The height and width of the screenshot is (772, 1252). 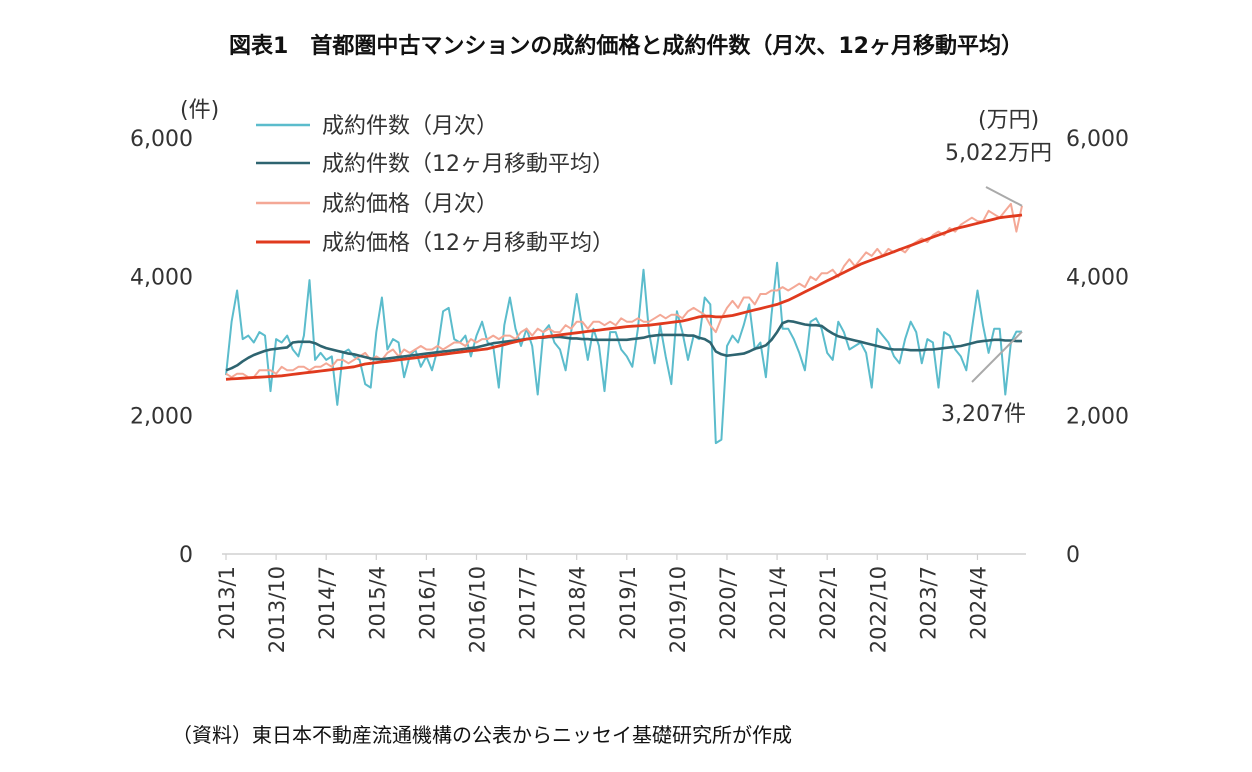 I want to click on x-tick-label: 2018/4, so click(x=578, y=603).